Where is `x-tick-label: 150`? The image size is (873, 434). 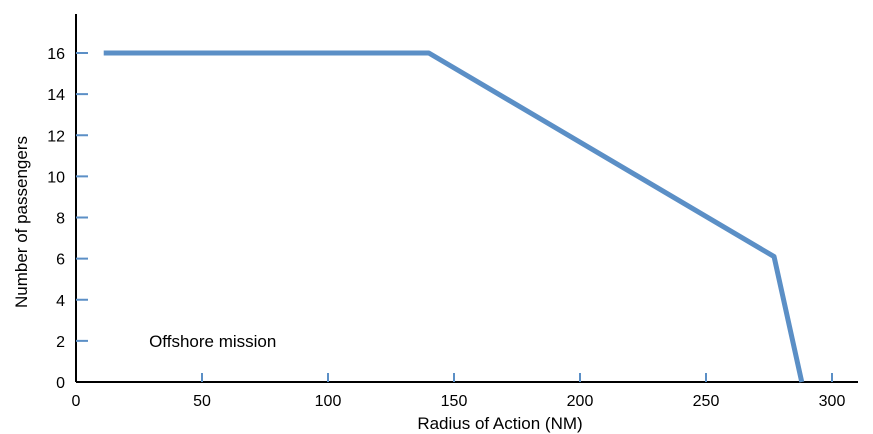
x-tick-label: 150 is located at coordinates (454, 401).